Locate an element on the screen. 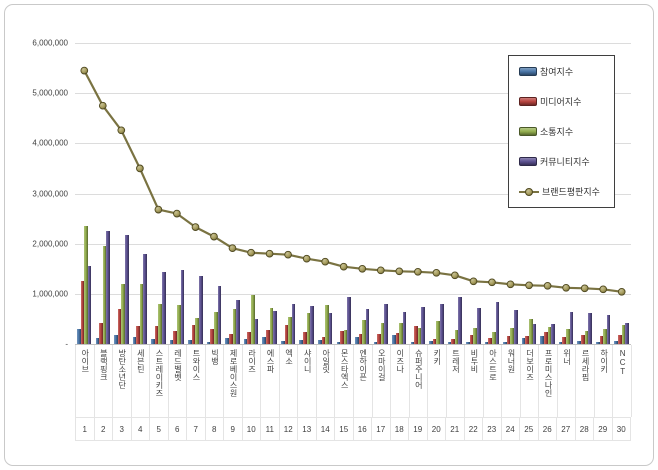 This screenshot has width=658, height=470. legend-circle-marker-icon is located at coordinates (529, 191).